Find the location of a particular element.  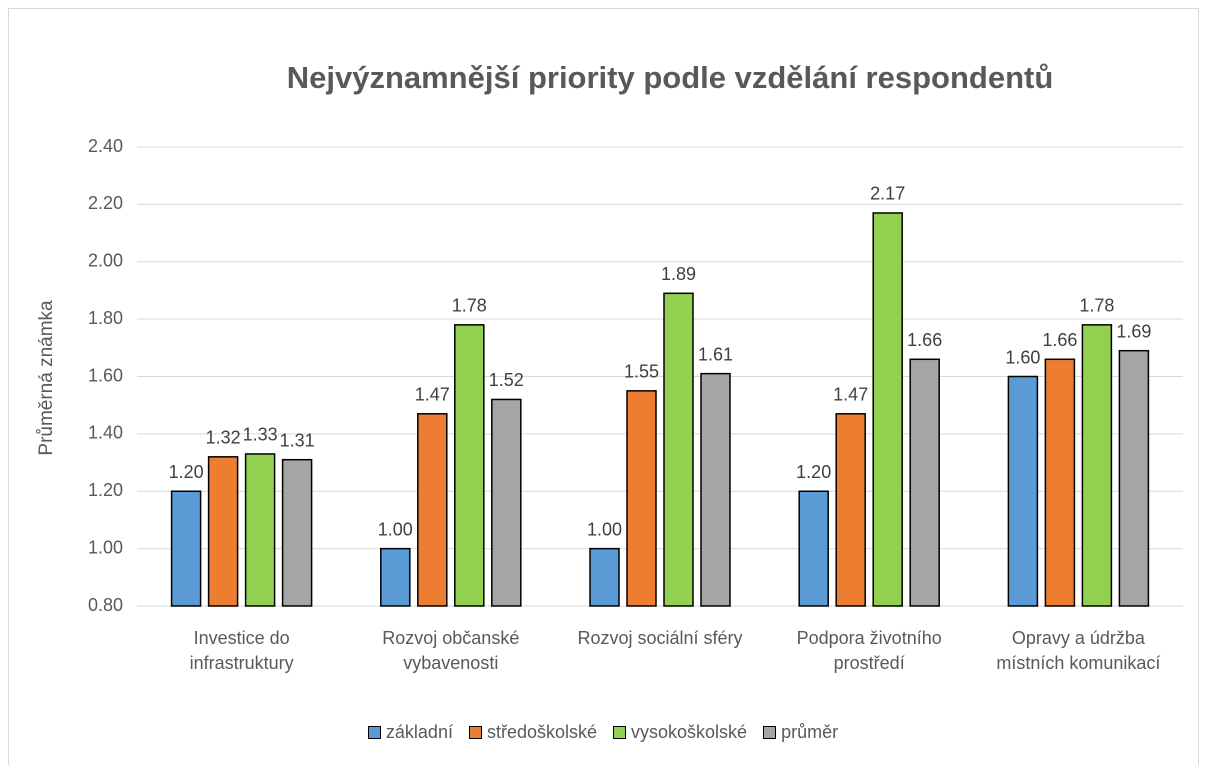

data-label: 1.60 is located at coordinates (1022, 357).